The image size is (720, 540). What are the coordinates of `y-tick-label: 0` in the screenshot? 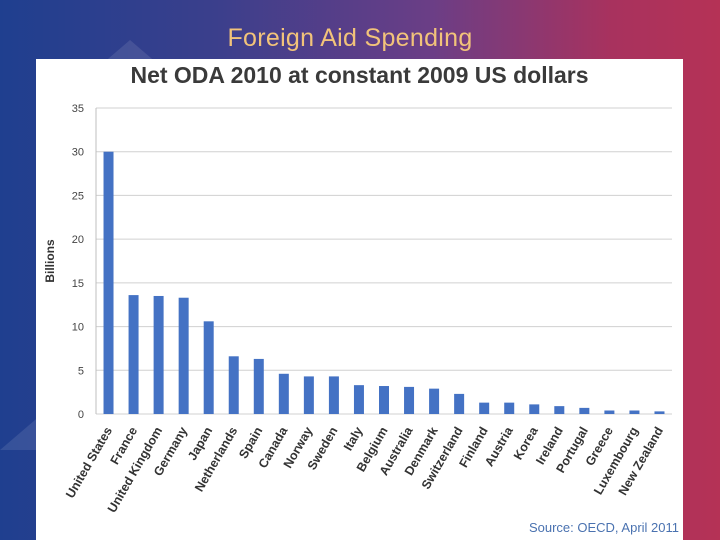 It's located at (81, 415).